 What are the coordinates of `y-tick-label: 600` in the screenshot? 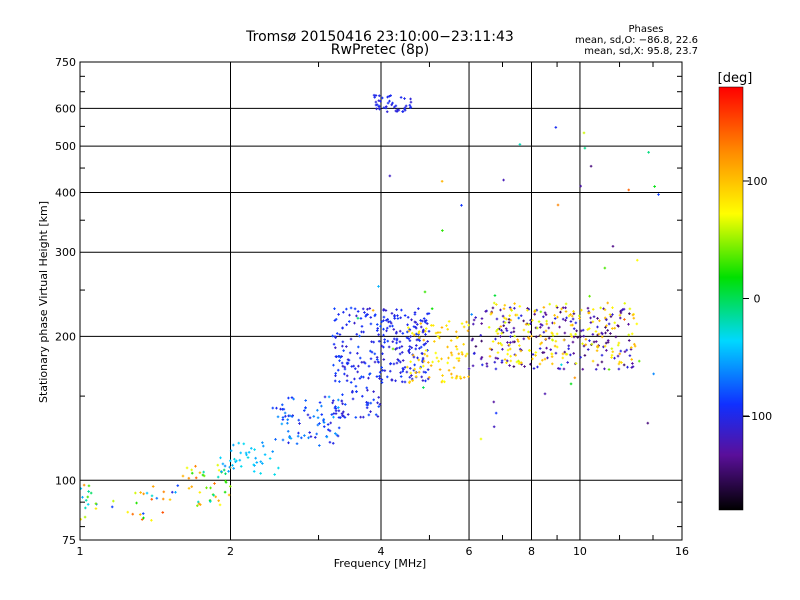 It's located at (65, 108).